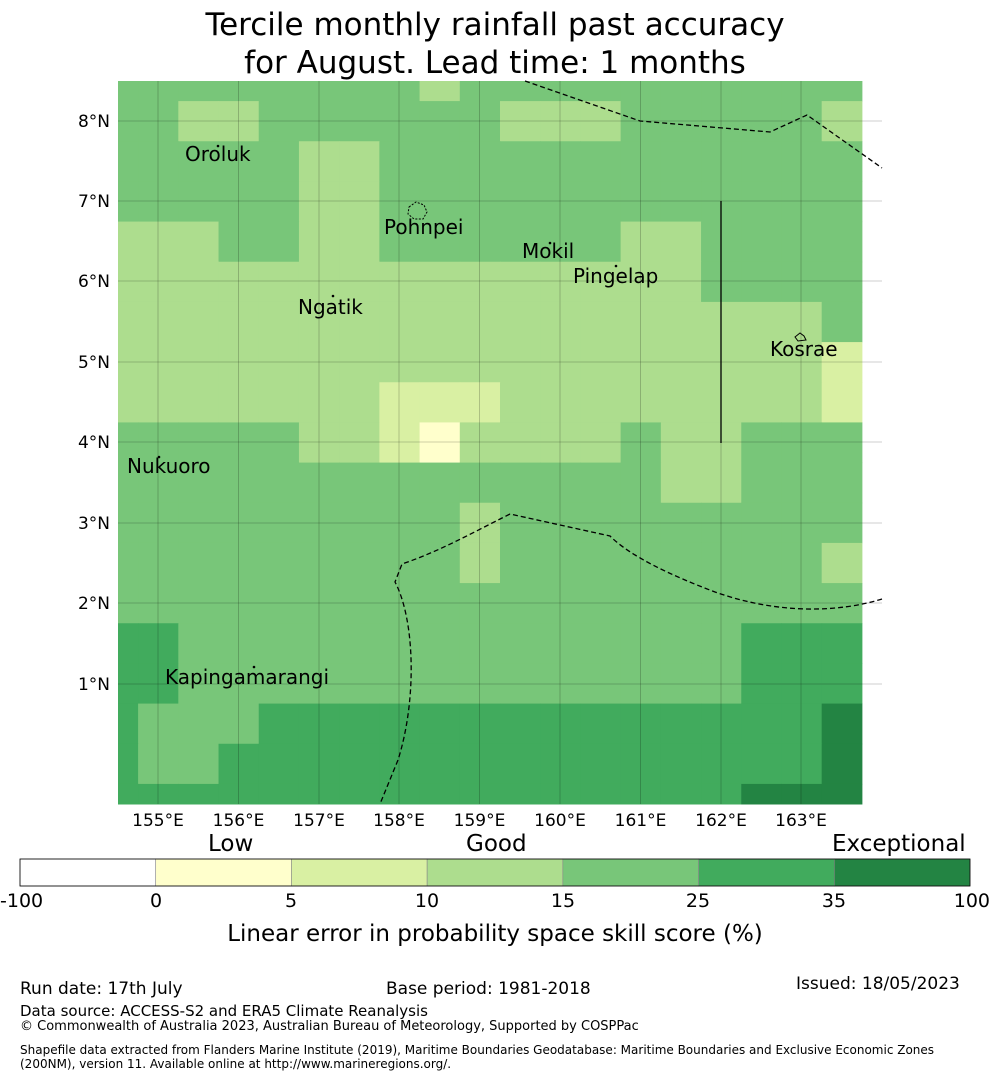 The width and height of the screenshot is (990, 1080). Describe the element at coordinates (698, 901) in the screenshot. I see `colorbar-tick-label: 25` at that location.